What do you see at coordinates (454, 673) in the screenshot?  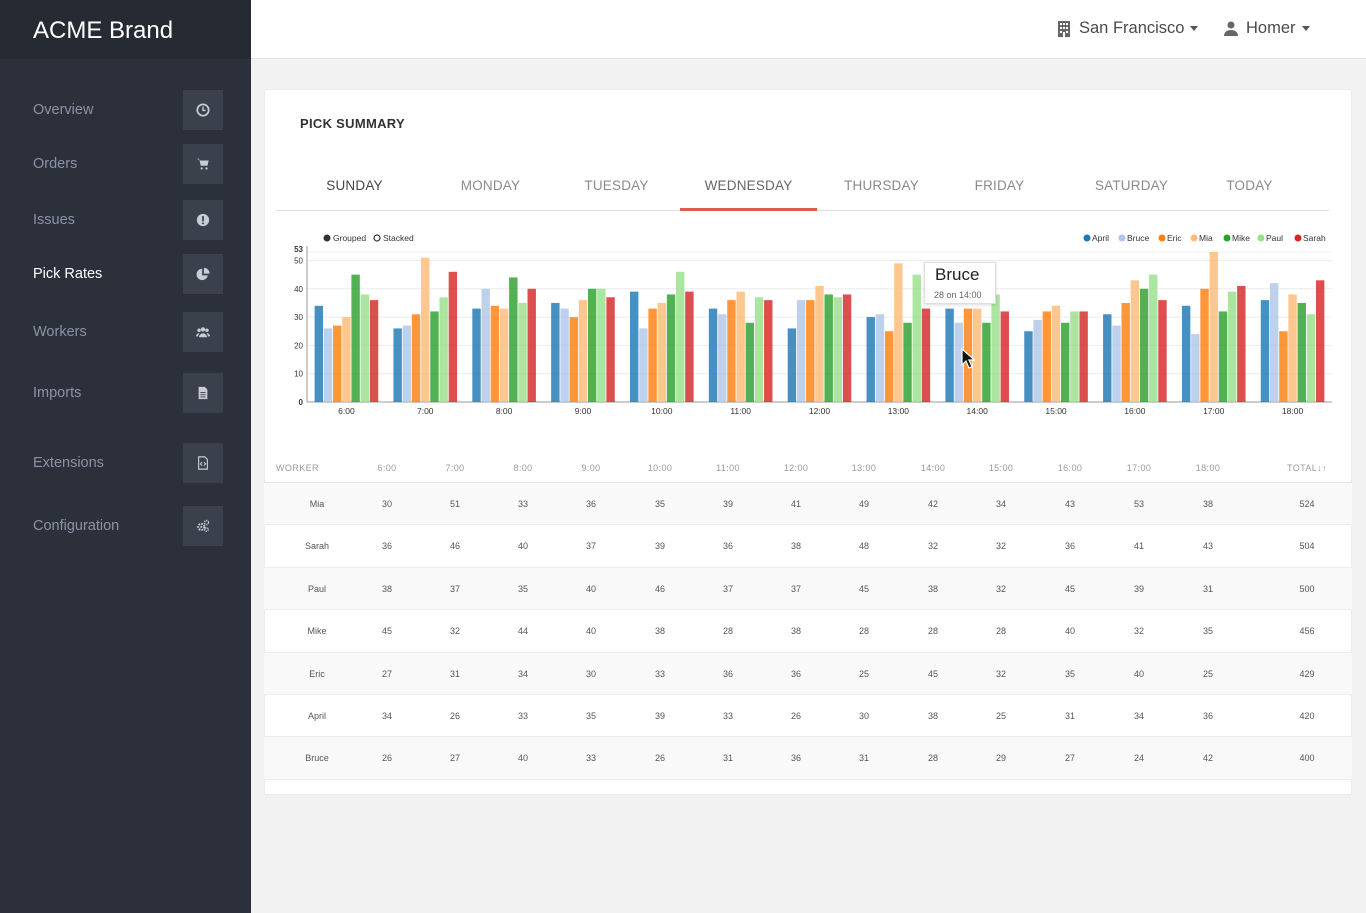 I see `table-cell: 31` at bounding box center [454, 673].